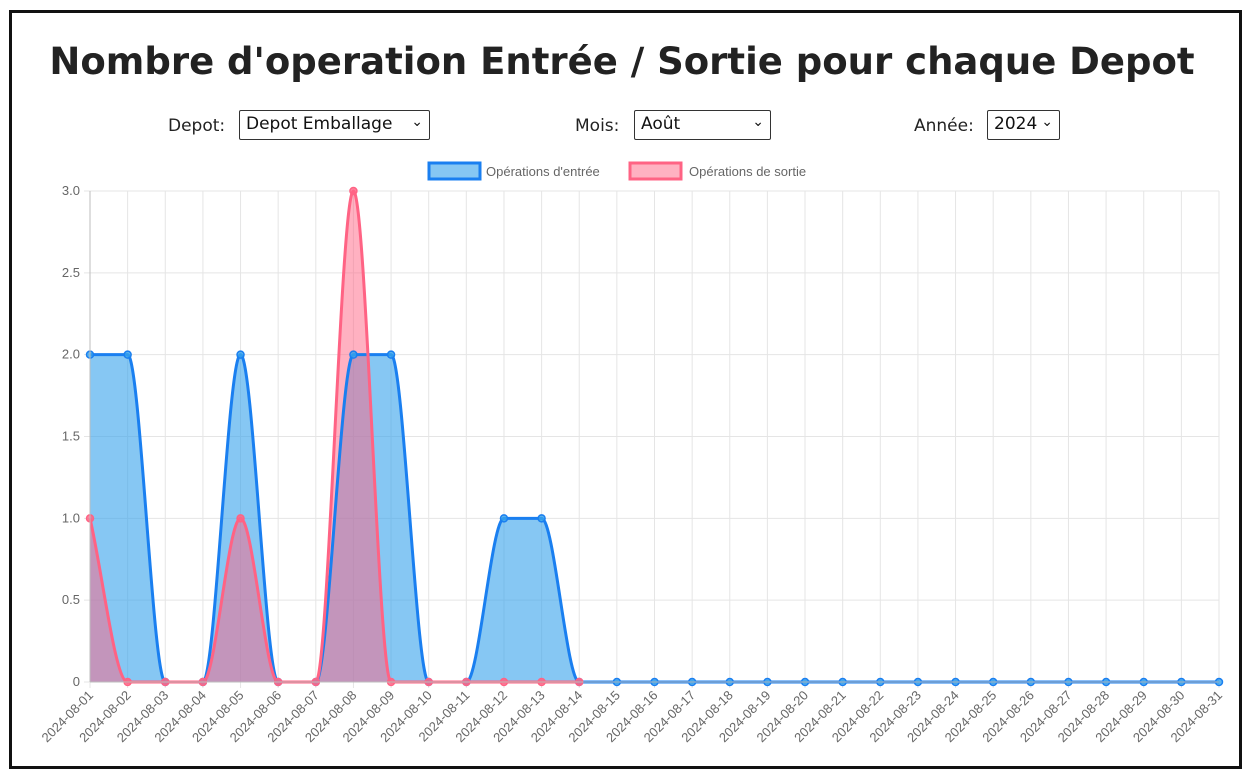 The width and height of the screenshot is (1250, 775). What do you see at coordinates (702, 125) in the screenshot?
I see `mois-select: Août ⌄` at bounding box center [702, 125].